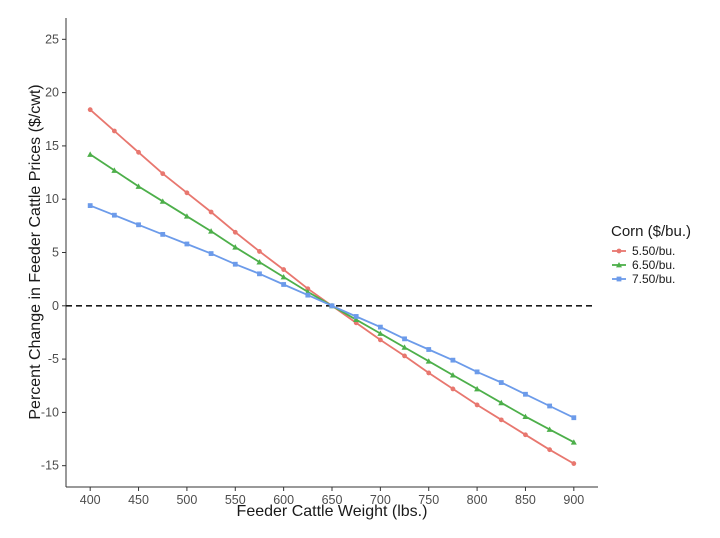 Image resolution: width=720 pixels, height=538 pixels. What do you see at coordinates (651, 231) in the screenshot?
I see `legend-title: Corn ($/bu.)` at bounding box center [651, 231].